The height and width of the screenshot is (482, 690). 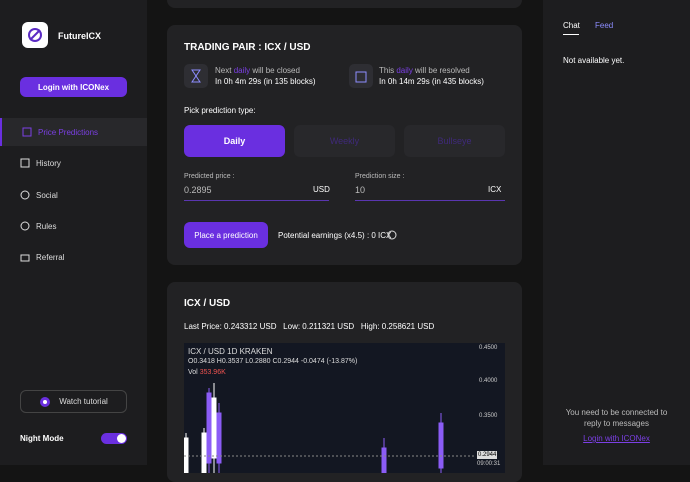 What do you see at coordinates (48, 163) in the screenshot?
I see `nav-label: History` at bounding box center [48, 163].